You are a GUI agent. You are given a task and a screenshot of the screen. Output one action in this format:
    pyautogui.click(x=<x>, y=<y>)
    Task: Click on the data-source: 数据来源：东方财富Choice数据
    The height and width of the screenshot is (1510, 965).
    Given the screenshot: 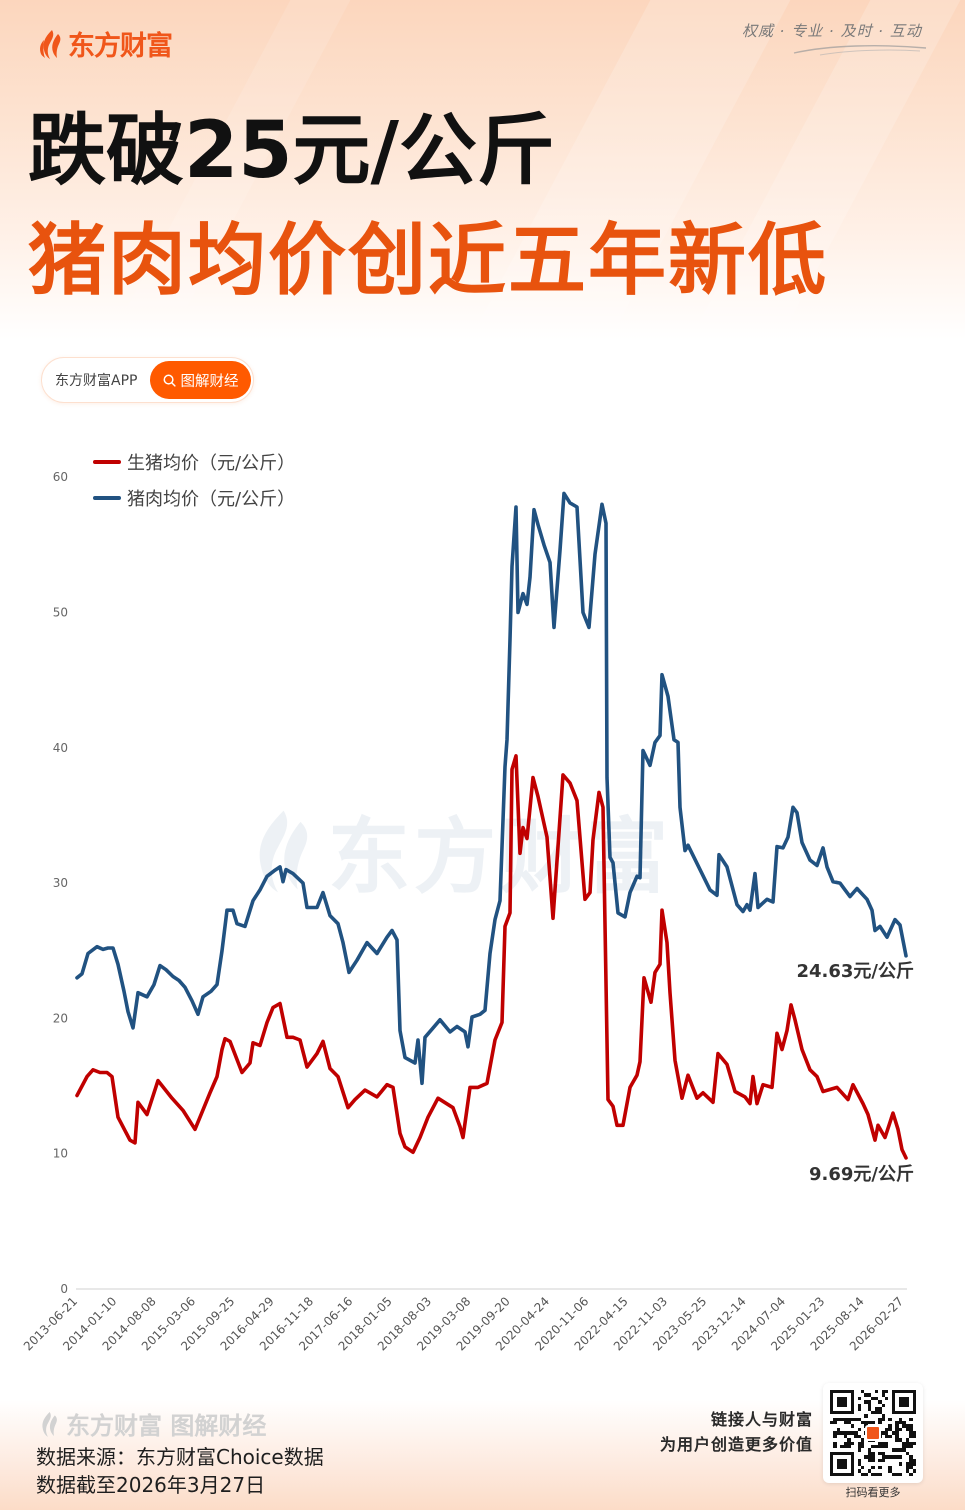 What is the action you would take?
    pyautogui.click(x=180, y=1457)
    